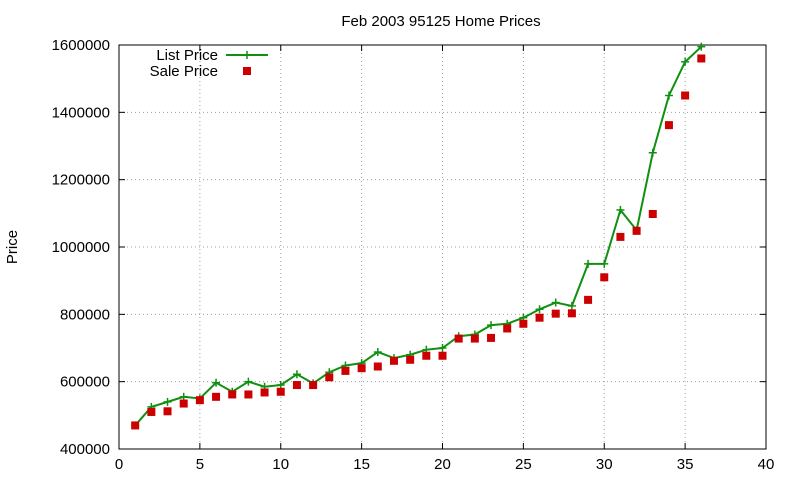  What do you see at coordinates (200, 464) in the screenshot?
I see `x-tick-label: 5` at bounding box center [200, 464].